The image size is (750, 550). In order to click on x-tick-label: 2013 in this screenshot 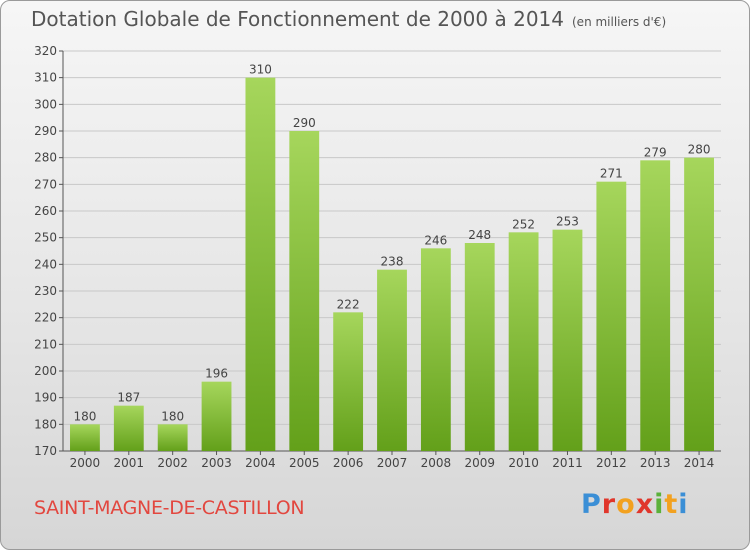, I will do `click(655, 463)`.